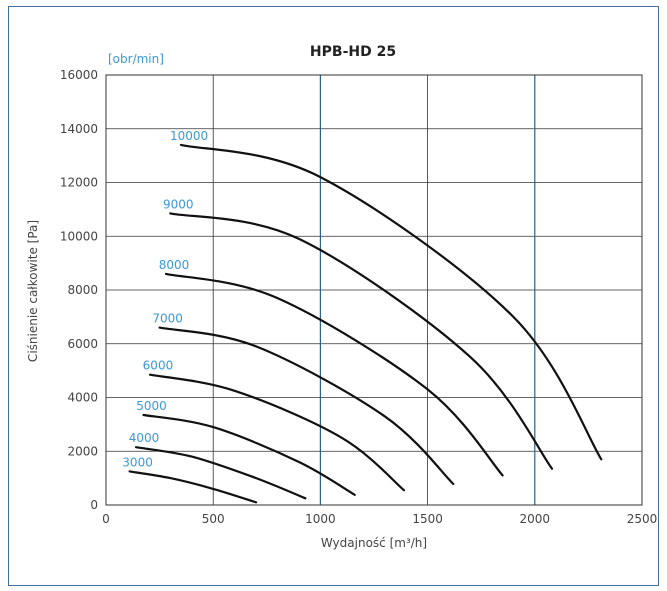 This screenshot has width=667, height=591. Describe the element at coordinates (82, 451) in the screenshot. I see `y-tick-label: 2000` at that location.